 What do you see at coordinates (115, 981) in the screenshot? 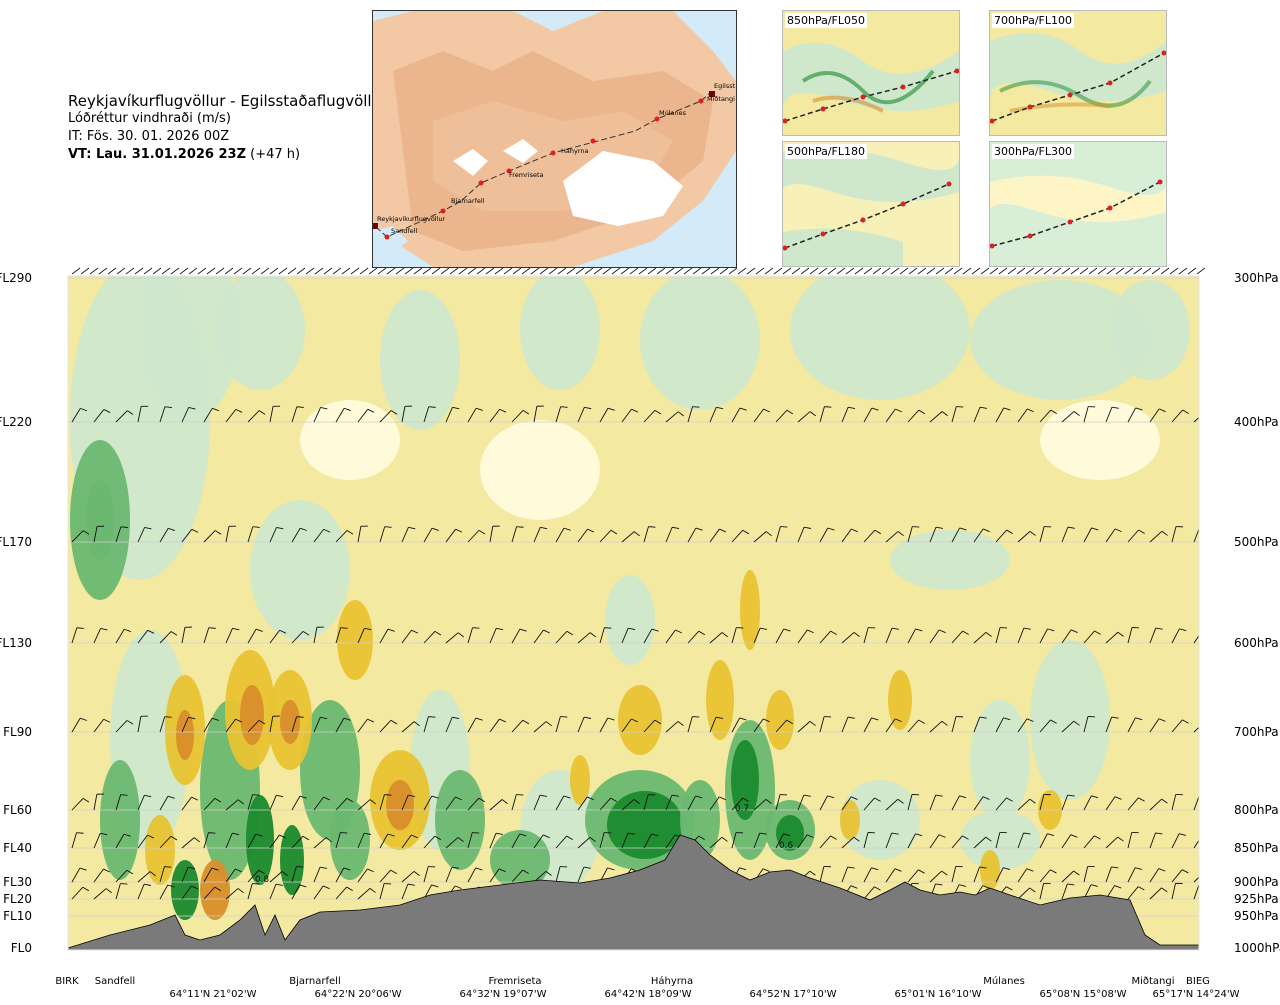
I see `location-label: Sandfell` at bounding box center [115, 981].